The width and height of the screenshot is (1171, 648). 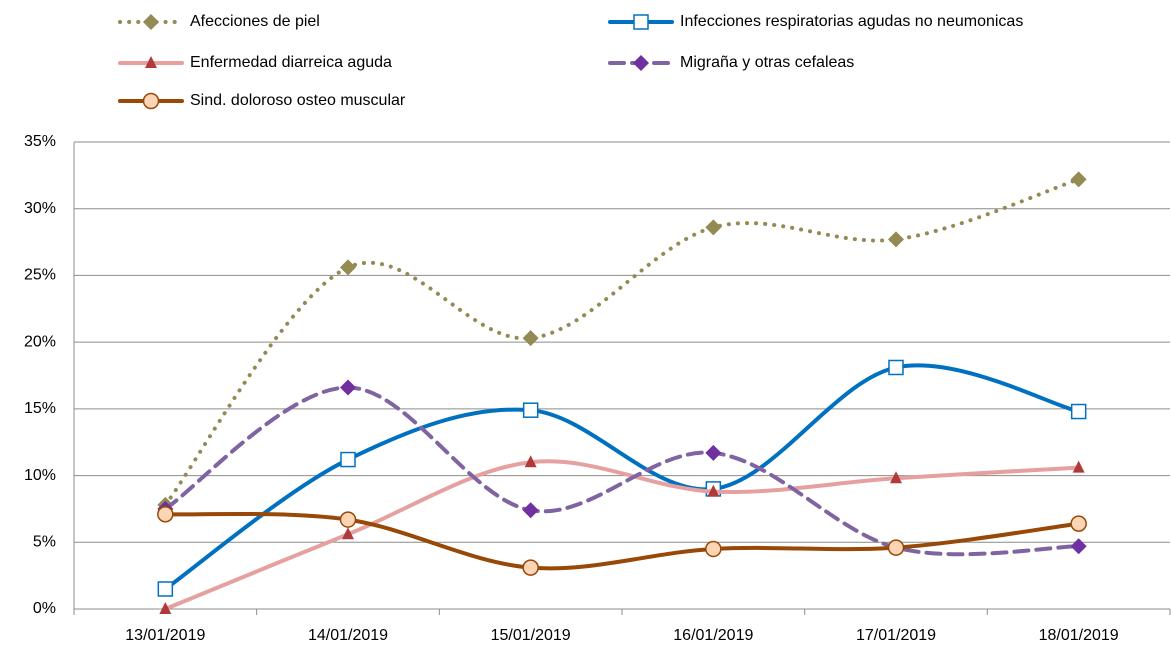 I want to click on legend-label: Sind. doloroso osteo muscular, so click(x=298, y=100).